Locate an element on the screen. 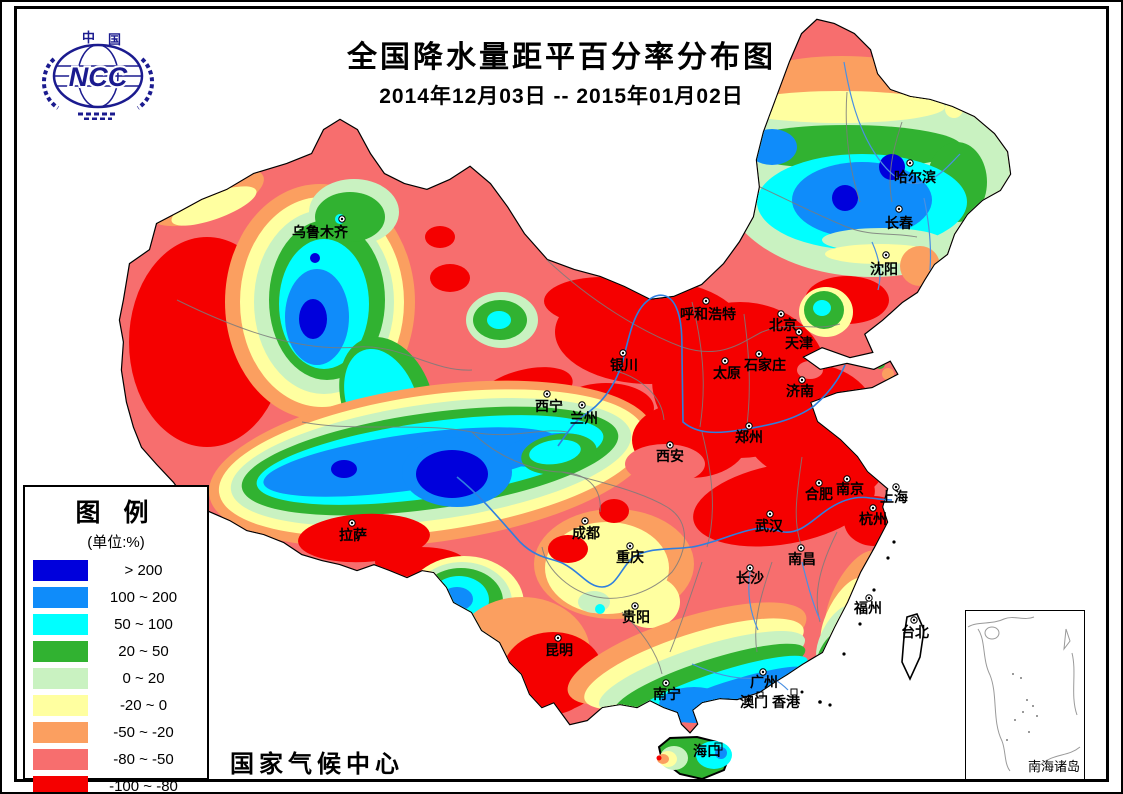 The image size is (1123, 794). legend-item: -100 ~ -80 is located at coordinates (116, 784).